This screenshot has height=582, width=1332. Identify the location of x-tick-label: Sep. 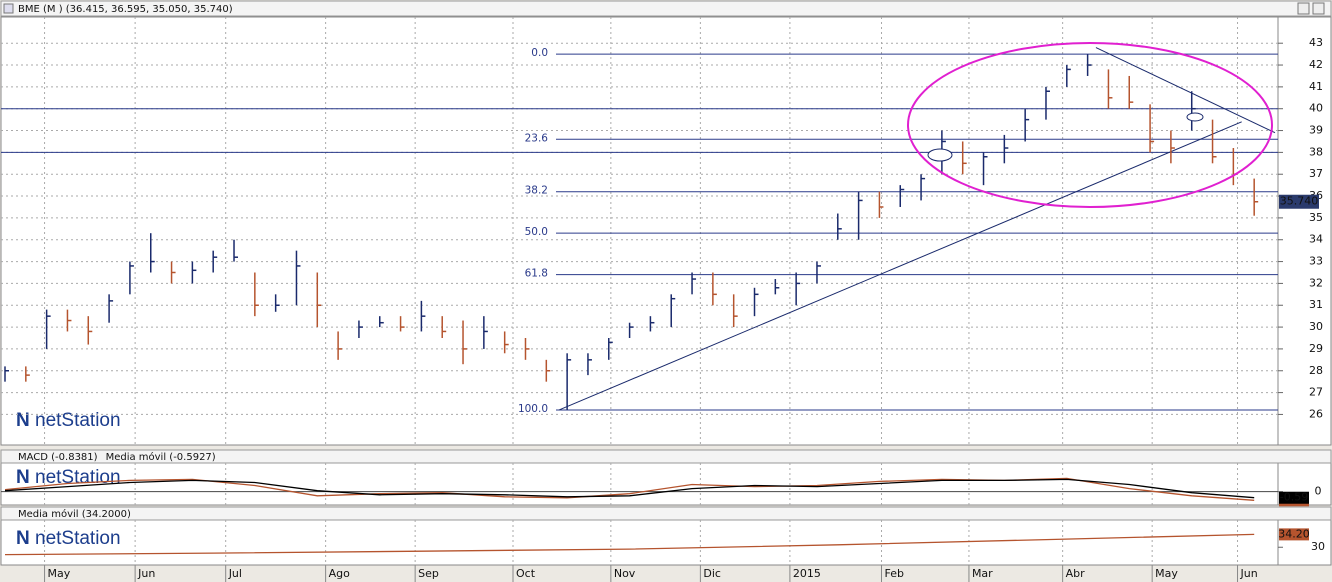
(428, 573).